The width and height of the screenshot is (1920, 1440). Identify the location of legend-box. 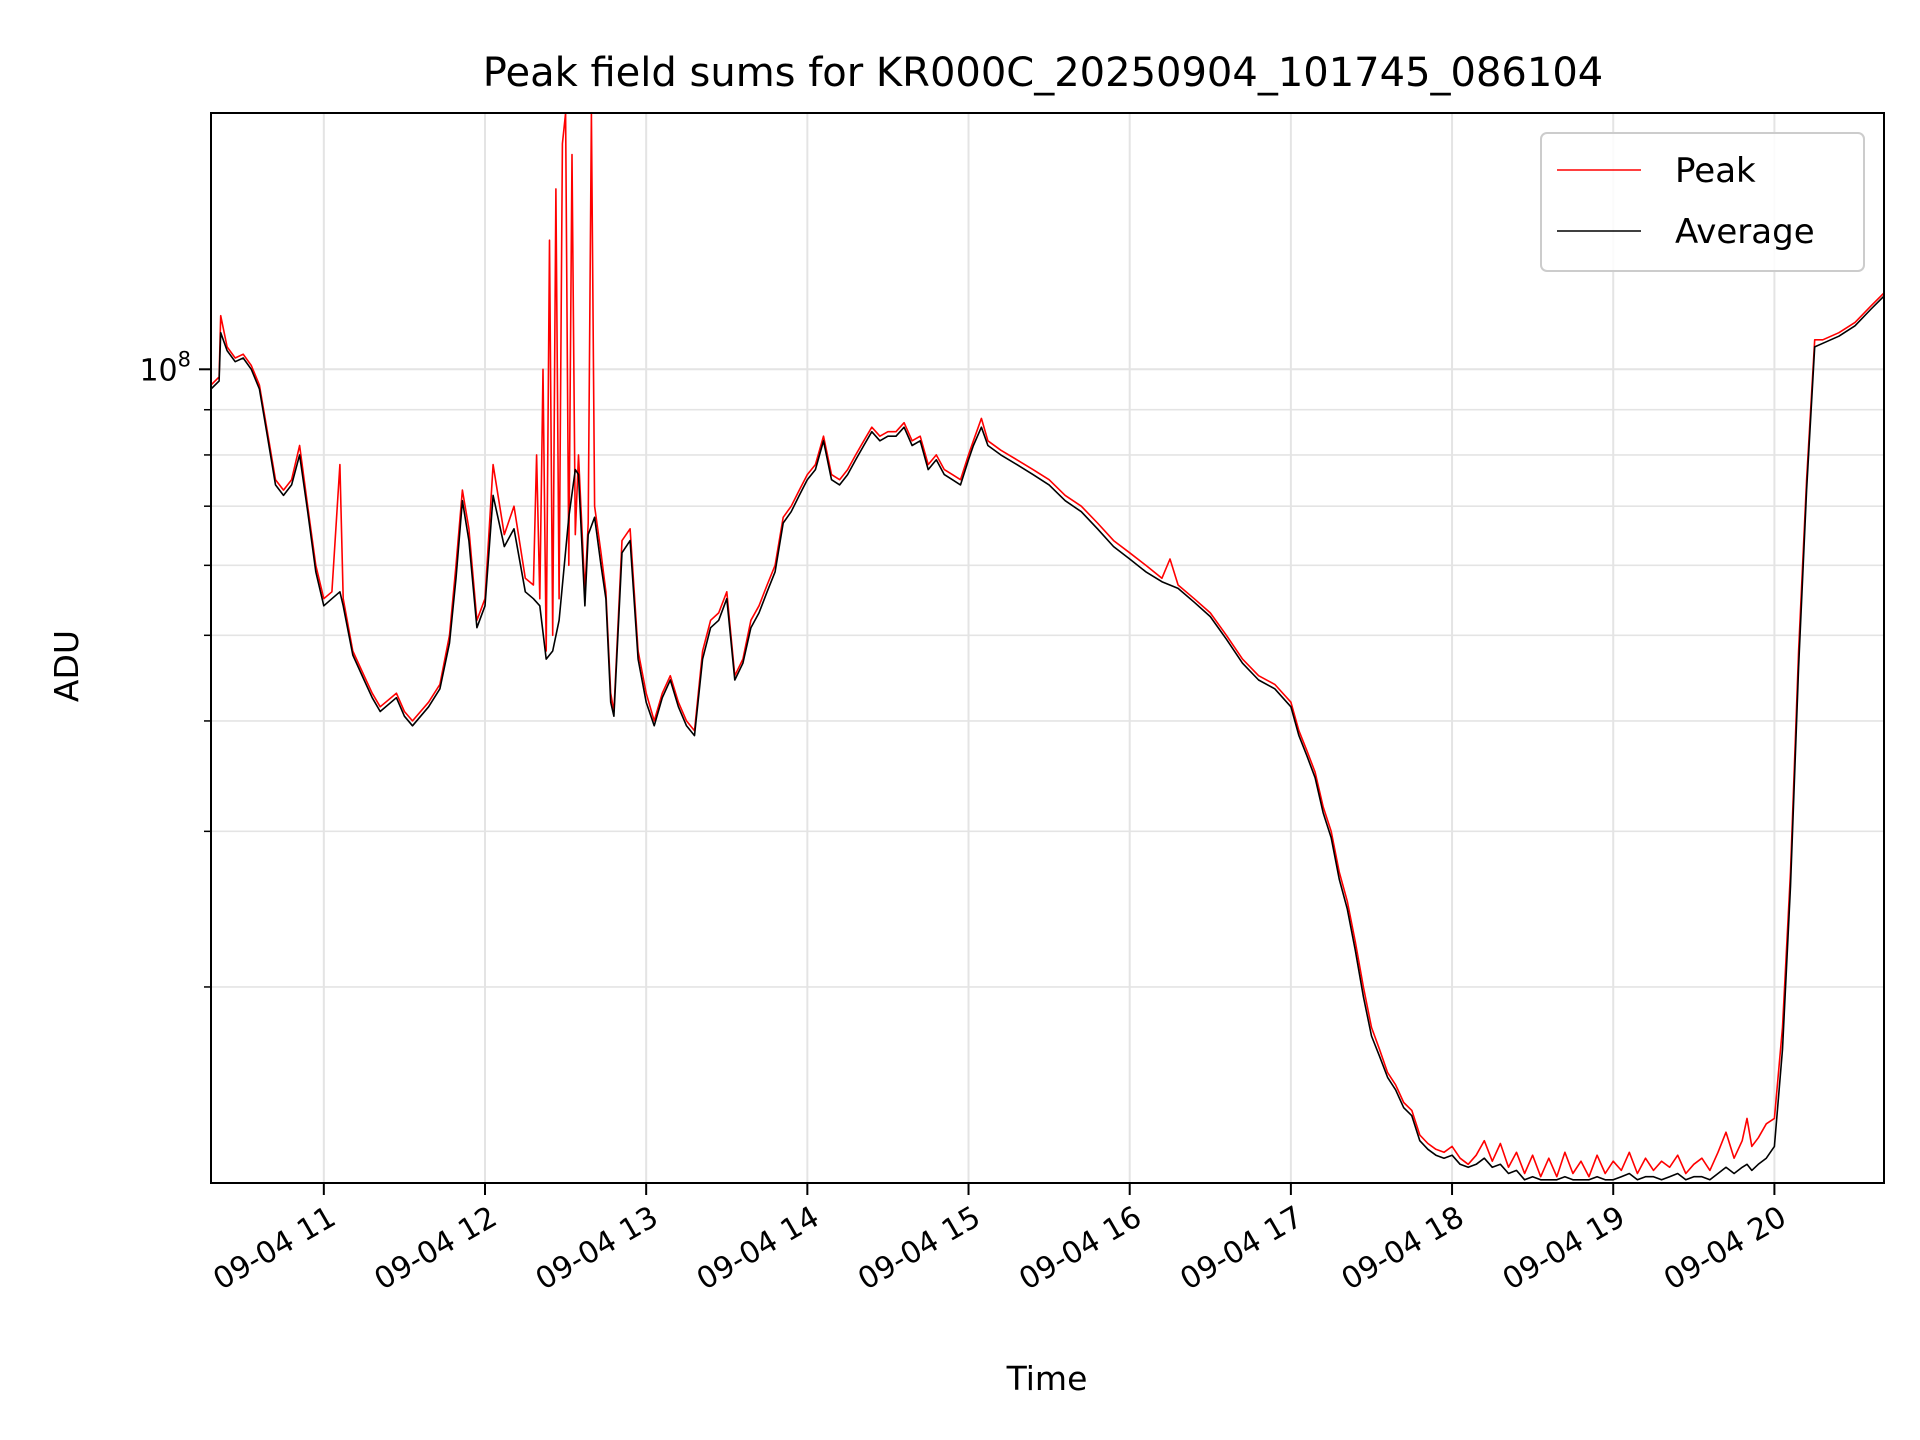
(1702, 202).